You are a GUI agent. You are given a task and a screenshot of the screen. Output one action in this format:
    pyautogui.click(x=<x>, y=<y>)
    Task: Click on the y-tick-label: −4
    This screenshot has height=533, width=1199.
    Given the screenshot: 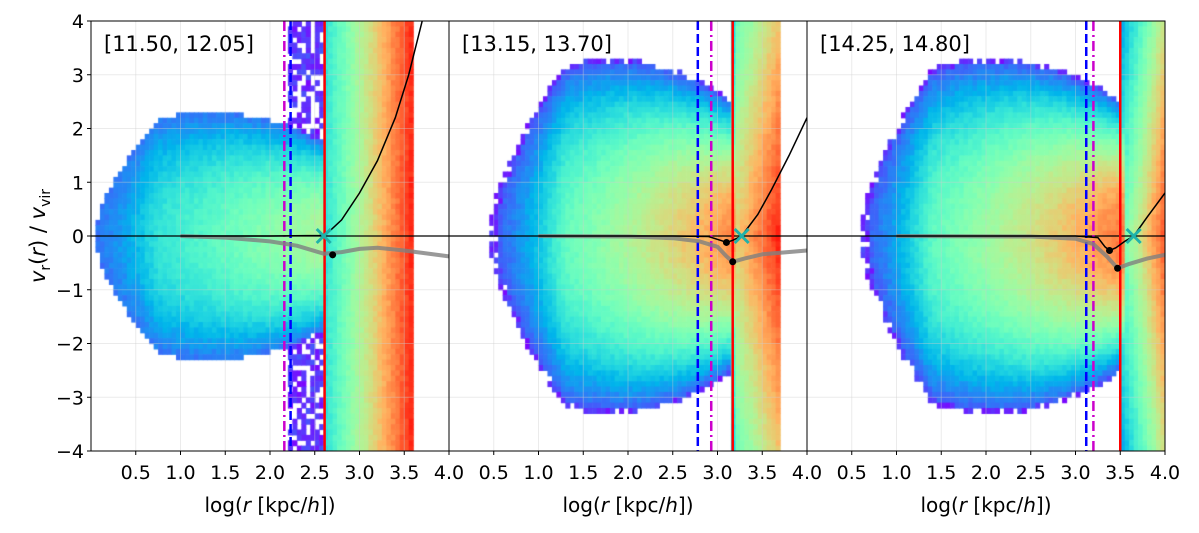 What is the action you would take?
    pyautogui.click(x=70, y=452)
    